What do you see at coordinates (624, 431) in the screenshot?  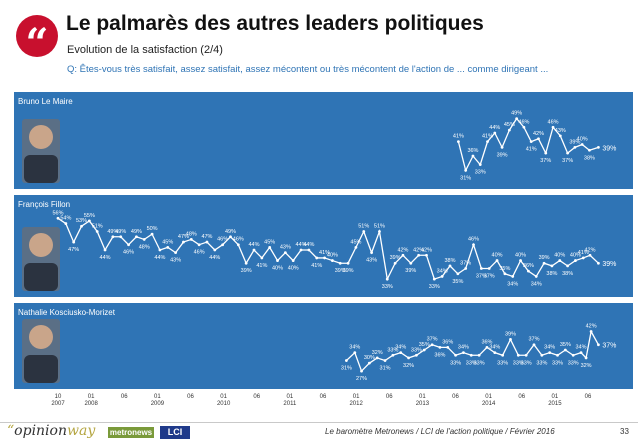 I see `page-number: 33` at bounding box center [624, 431].